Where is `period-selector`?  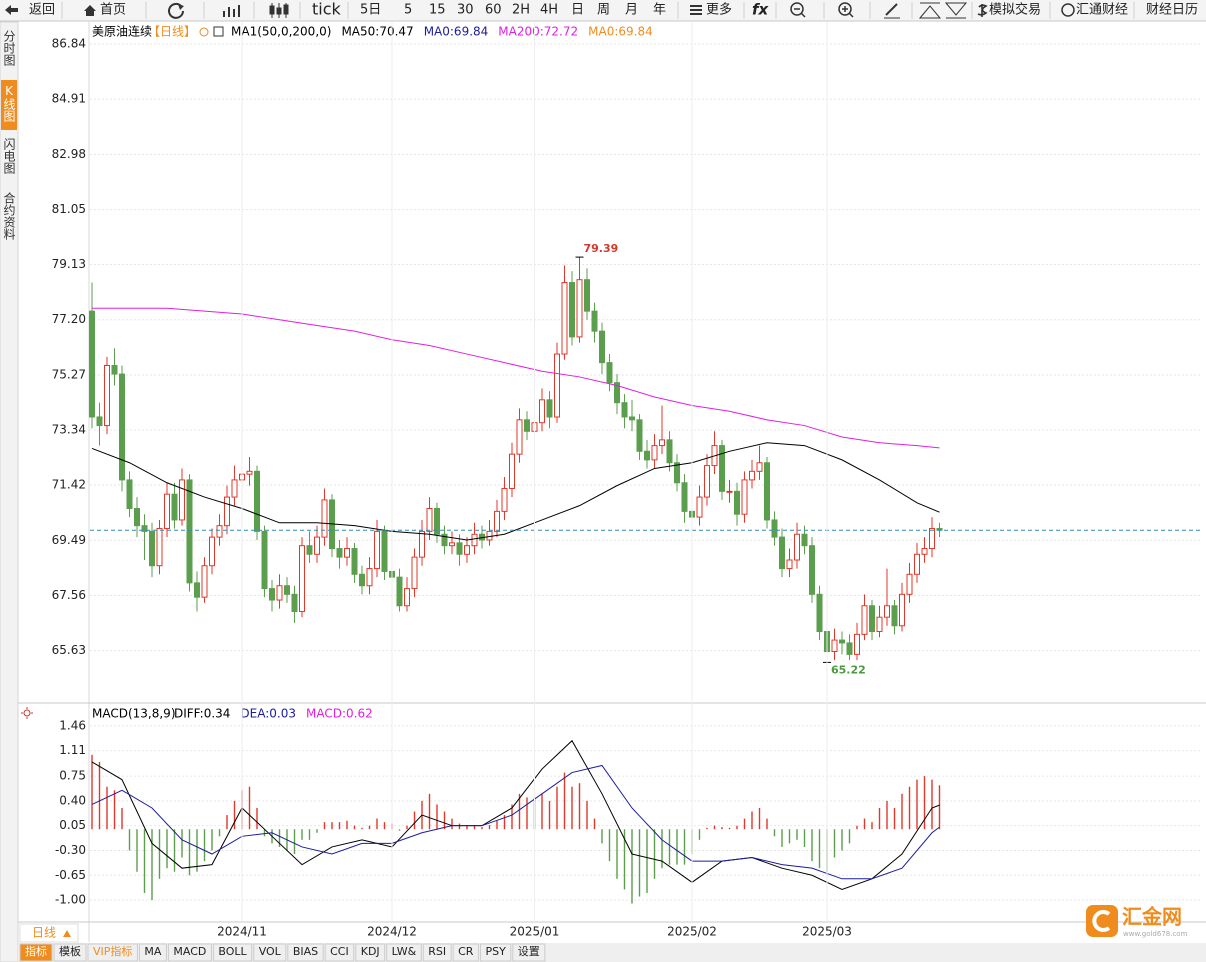 period-selector is located at coordinates (49, 933).